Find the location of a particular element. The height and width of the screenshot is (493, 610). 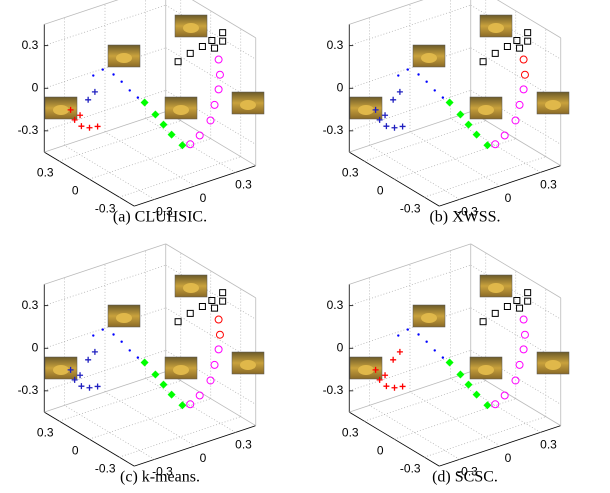

x-tick-label: 0.3 is located at coordinates (45, 172).